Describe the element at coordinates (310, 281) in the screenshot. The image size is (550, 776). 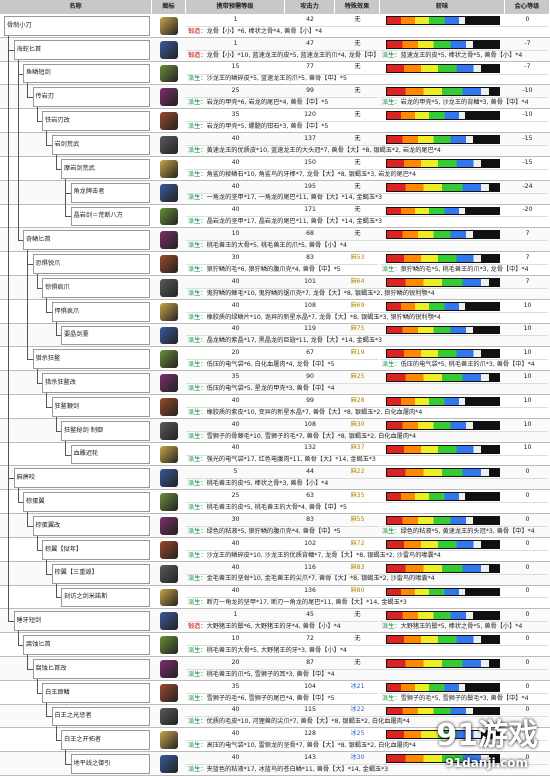
I see `attack: 101` at that location.